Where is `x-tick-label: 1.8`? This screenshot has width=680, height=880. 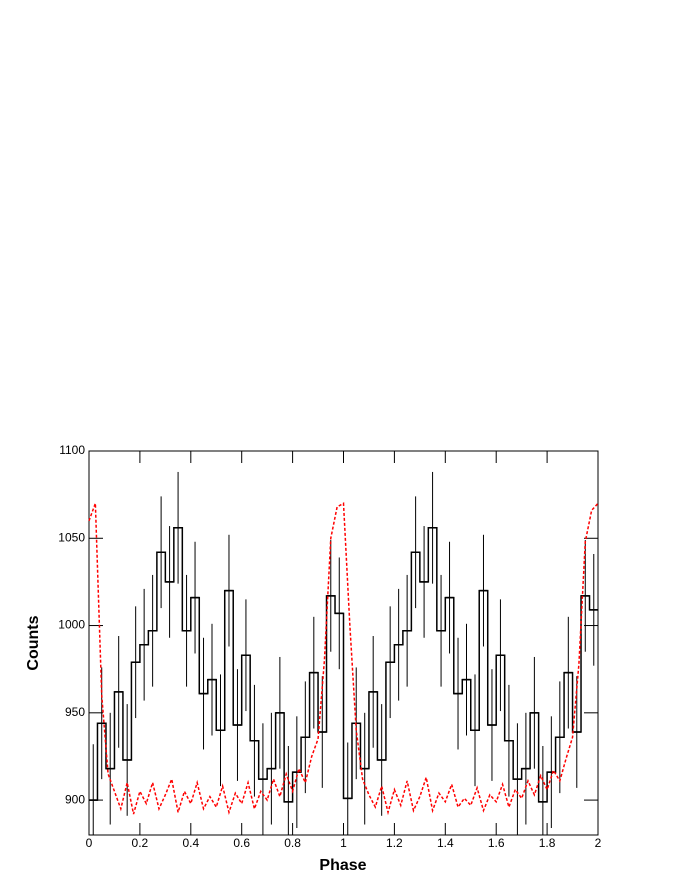
x-tick-label: 1.8 is located at coordinates (547, 843).